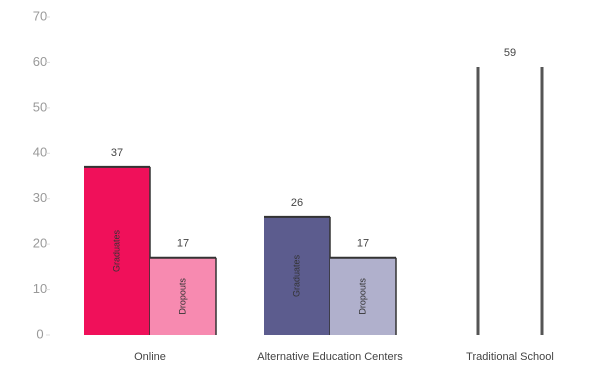 This screenshot has width=603, height=391. What do you see at coordinates (40, 61) in the screenshot?
I see `y-tick-label: 60` at bounding box center [40, 61].